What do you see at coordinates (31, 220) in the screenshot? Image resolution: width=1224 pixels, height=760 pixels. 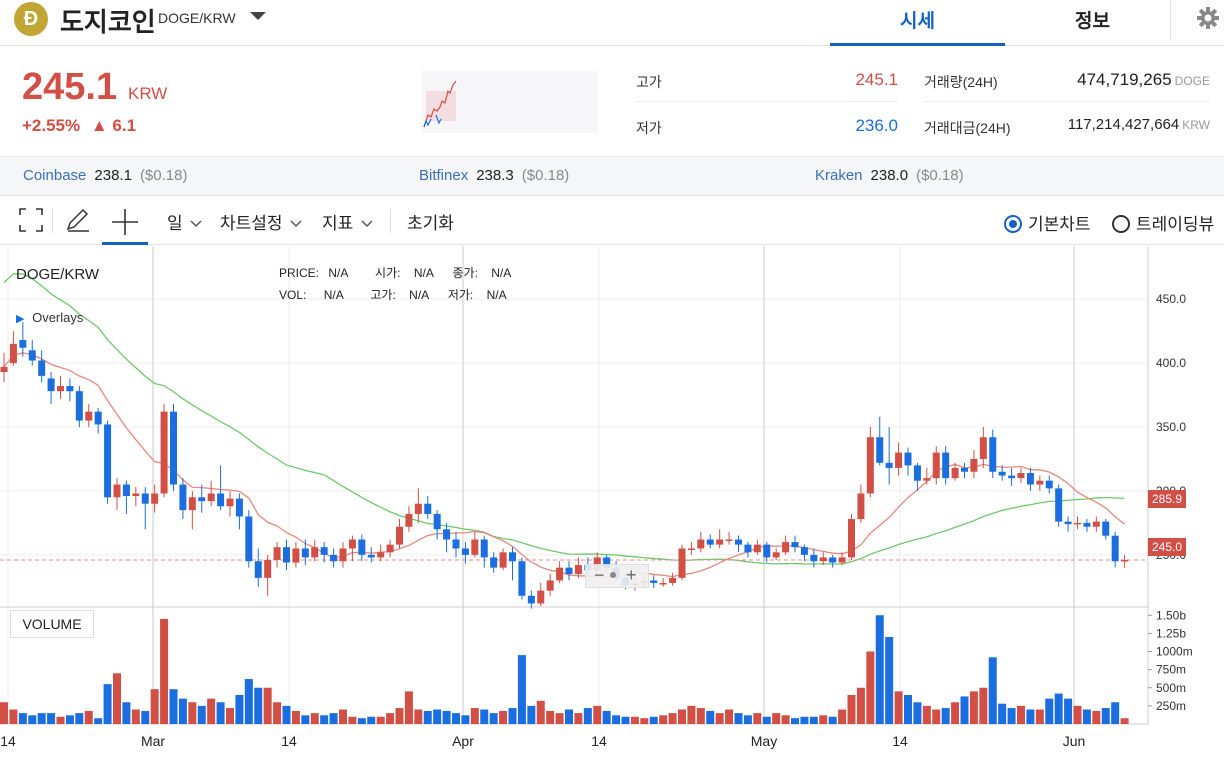 I see `fullscreen-icon` at bounding box center [31, 220].